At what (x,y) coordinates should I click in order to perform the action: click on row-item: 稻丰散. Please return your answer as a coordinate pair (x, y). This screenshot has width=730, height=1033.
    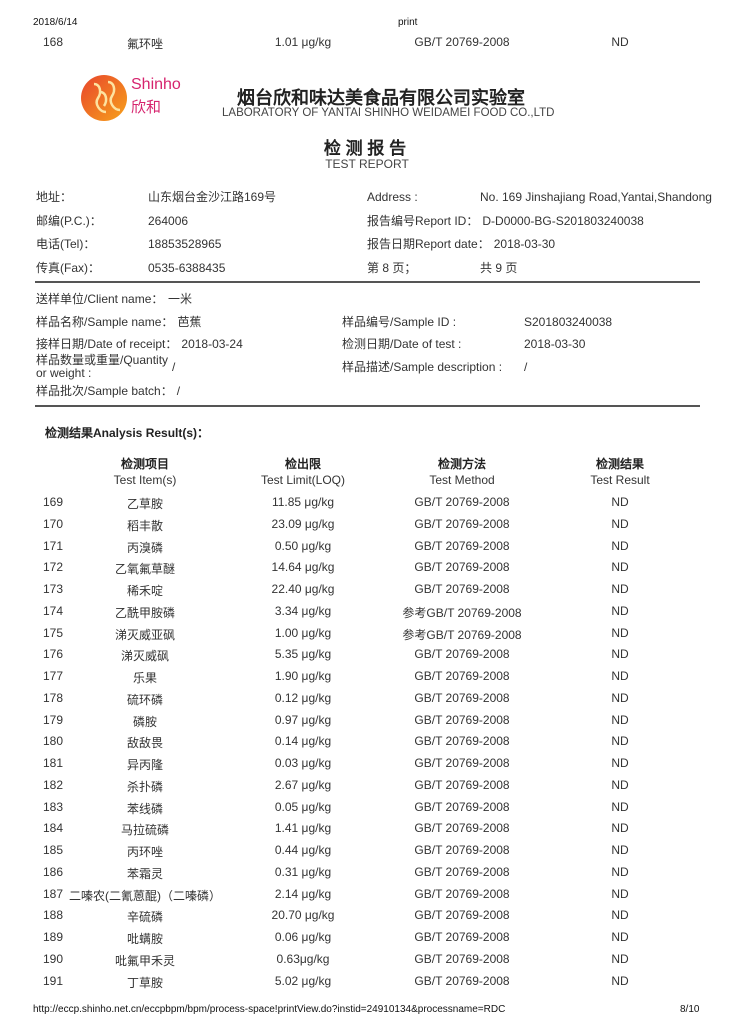
    Looking at the image, I should click on (145, 525).